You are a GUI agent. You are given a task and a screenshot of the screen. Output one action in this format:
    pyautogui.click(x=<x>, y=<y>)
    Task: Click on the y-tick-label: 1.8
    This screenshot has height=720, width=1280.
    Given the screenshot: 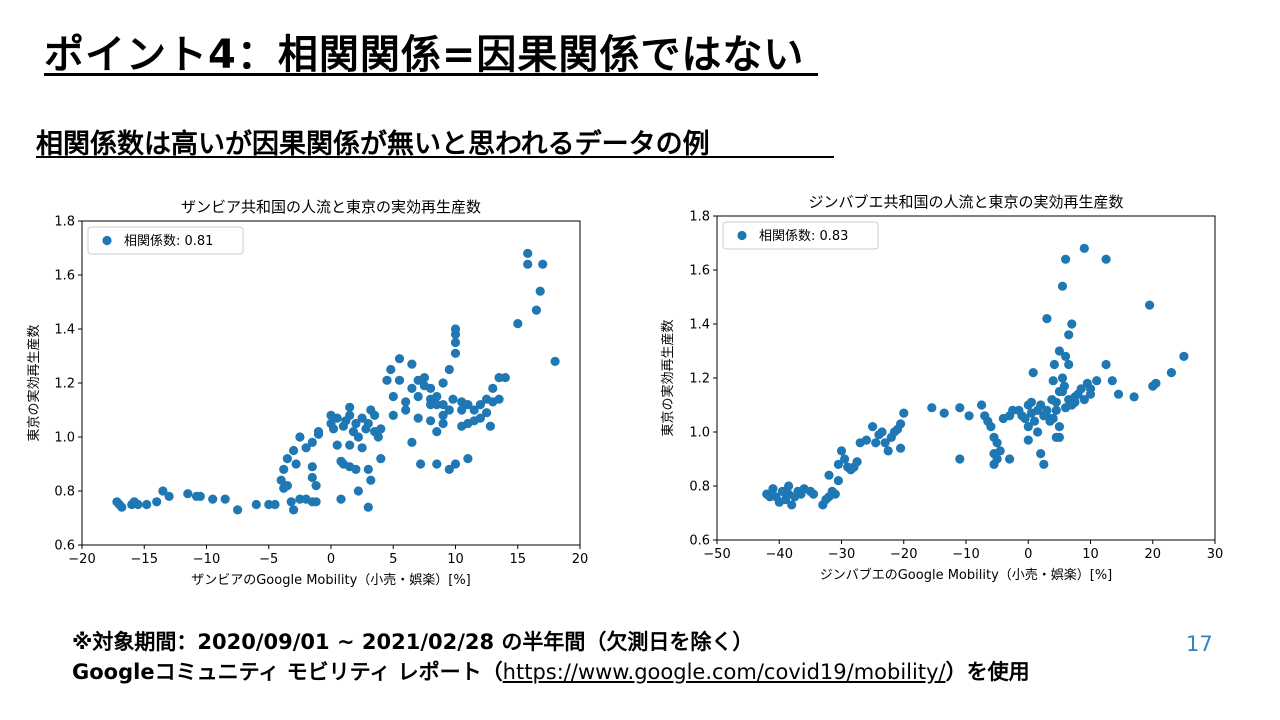 What is the action you would take?
    pyautogui.click(x=699, y=217)
    